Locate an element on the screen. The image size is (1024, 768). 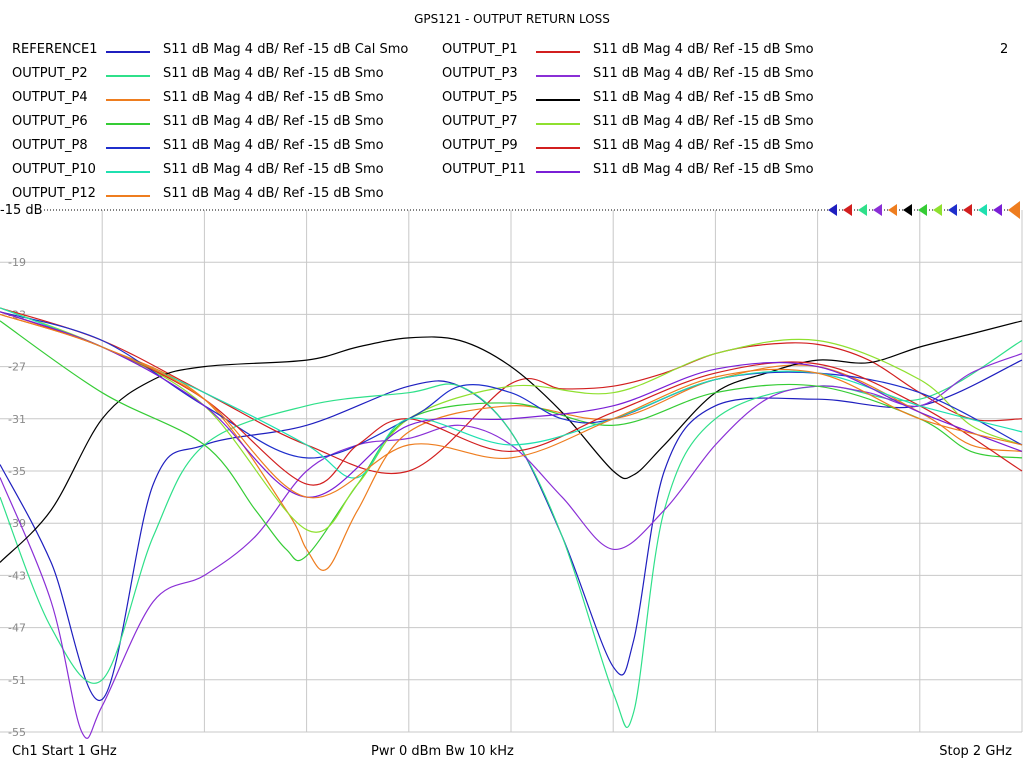
y-tick-label: -47 is located at coordinates (17, 628).